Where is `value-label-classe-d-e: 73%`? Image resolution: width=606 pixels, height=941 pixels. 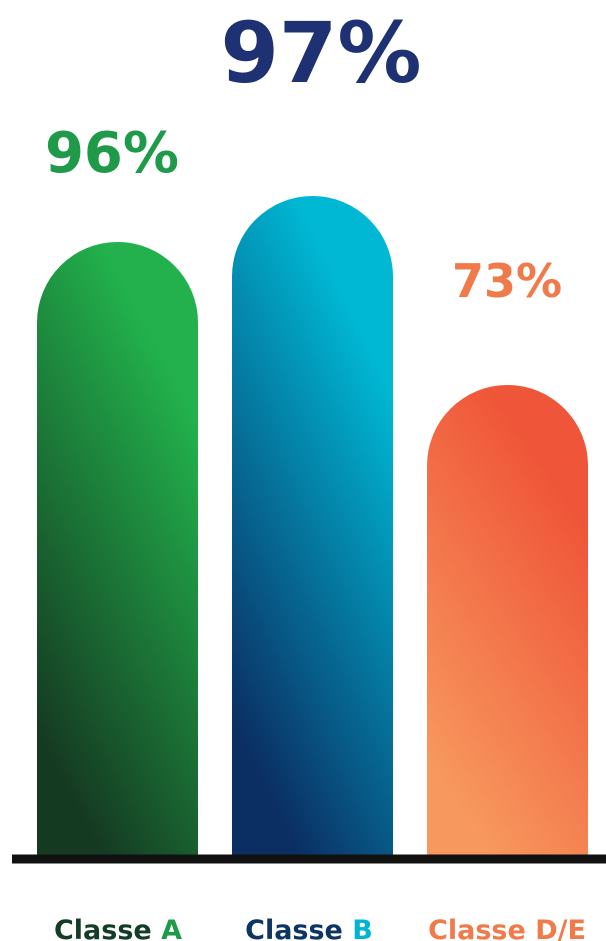 value-label-classe-d-e: 73% is located at coordinates (507, 281).